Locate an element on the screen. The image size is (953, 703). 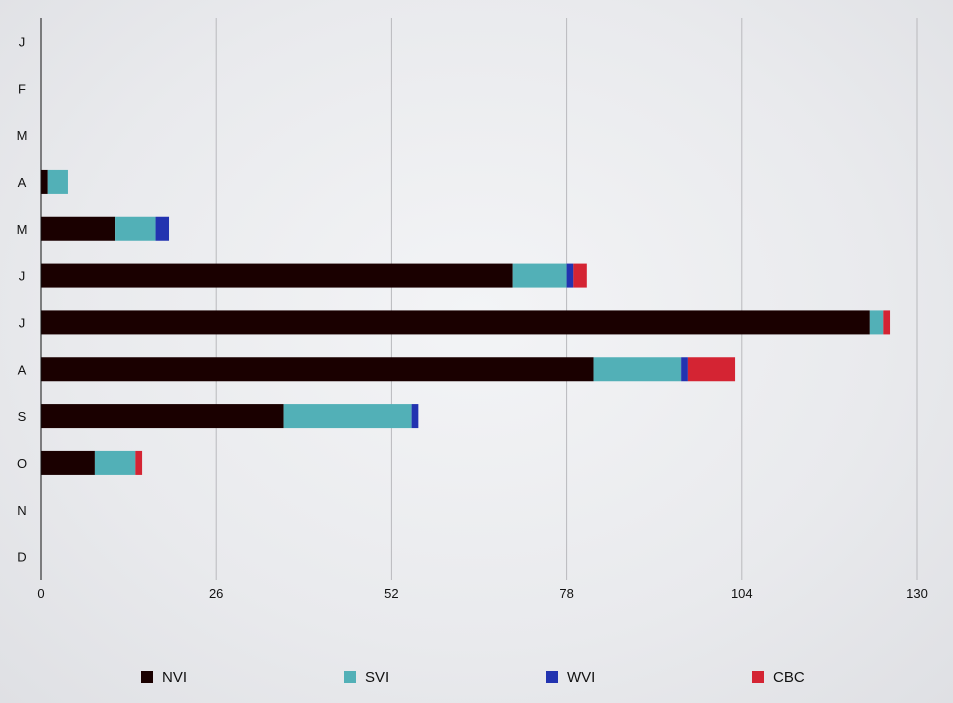
legend-label-wvi: WVI is located at coordinates (581, 677).